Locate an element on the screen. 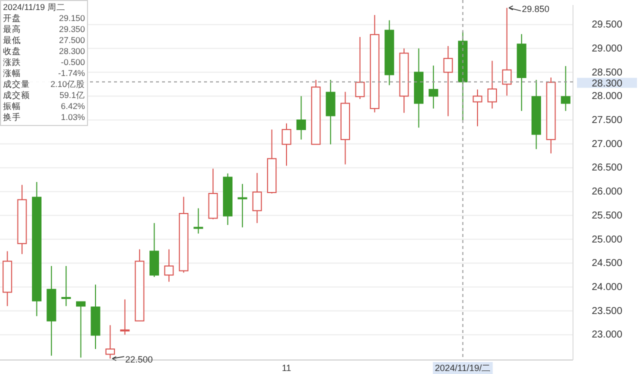 The width and height of the screenshot is (640, 374). annotation: 2024/11/19 周二 is located at coordinates (34, 7).